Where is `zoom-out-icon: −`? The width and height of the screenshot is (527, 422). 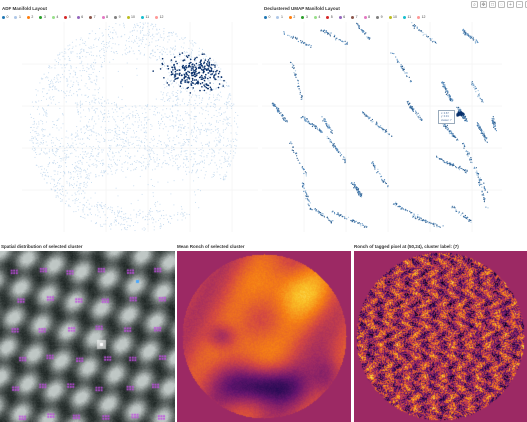
zoom-out-icon: − is located at coordinates (519, 4).